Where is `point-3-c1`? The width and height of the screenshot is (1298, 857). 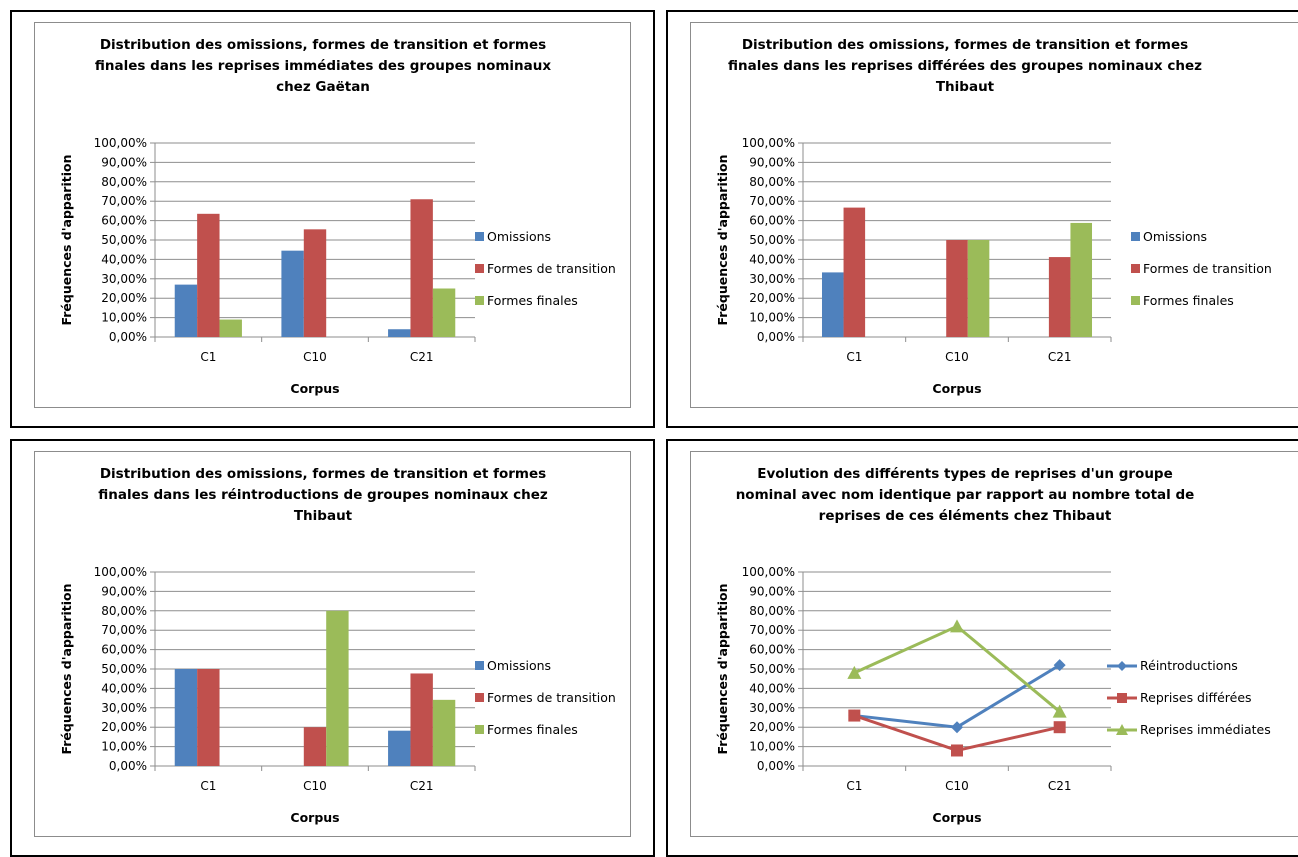
point-3-c1 is located at coordinates (854, 672).